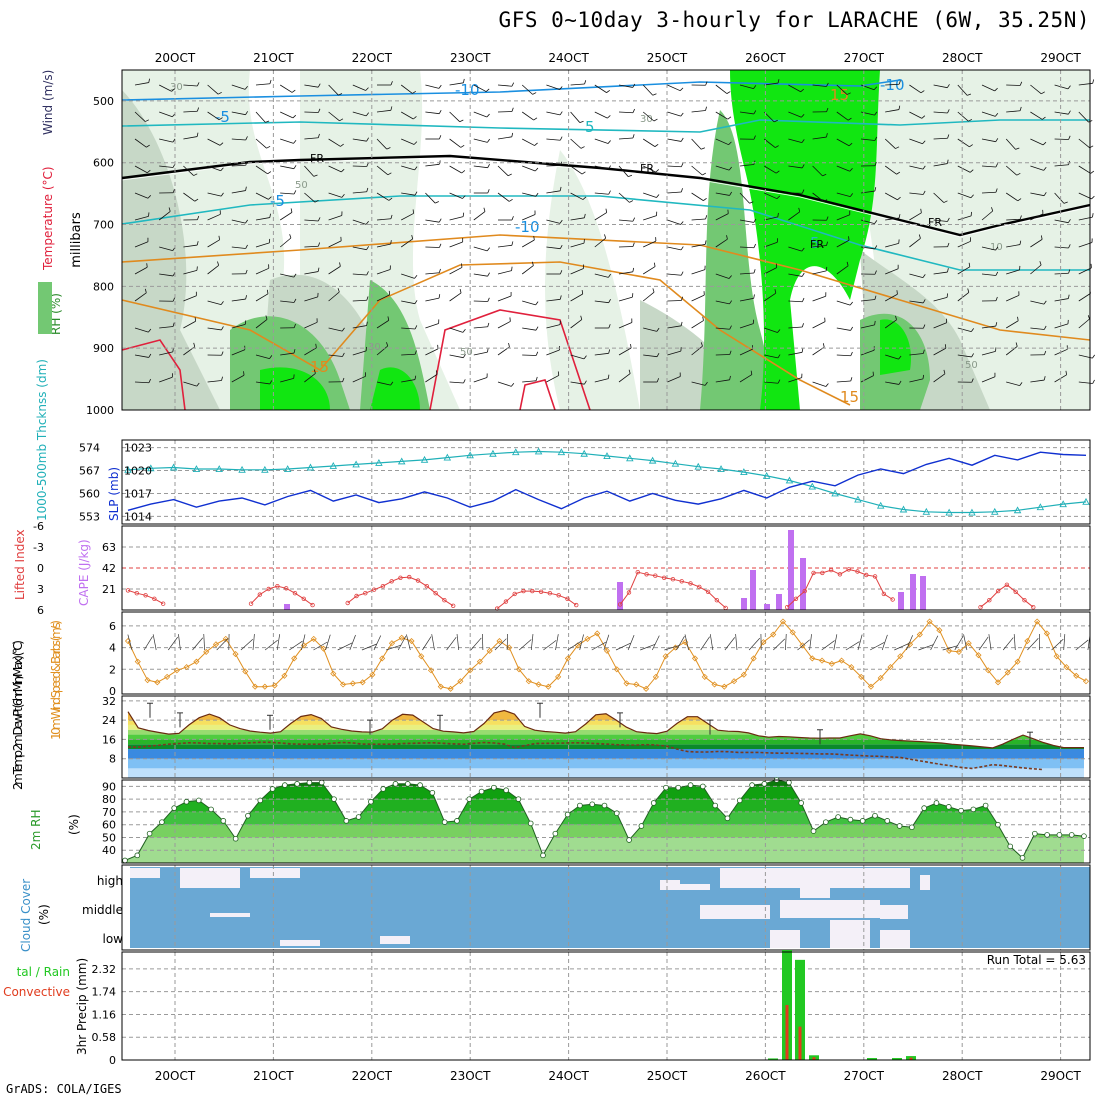  What do you see at coordinates (109, 799) in the screenshot?
I see `rh-tick-label: 80` at bounding box center [109, 799].